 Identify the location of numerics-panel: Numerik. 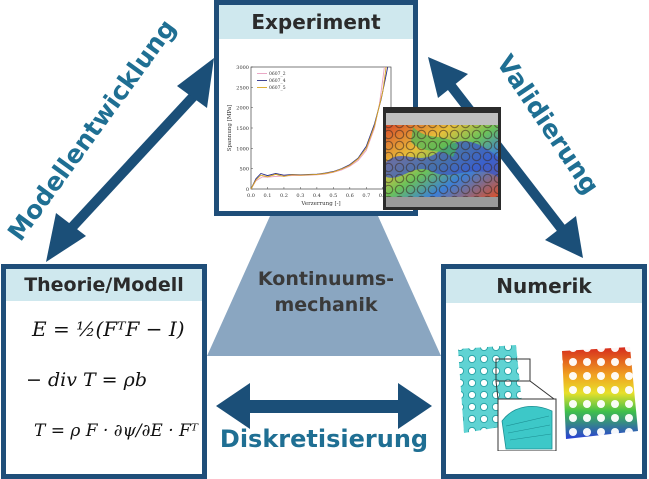
(544, 371).